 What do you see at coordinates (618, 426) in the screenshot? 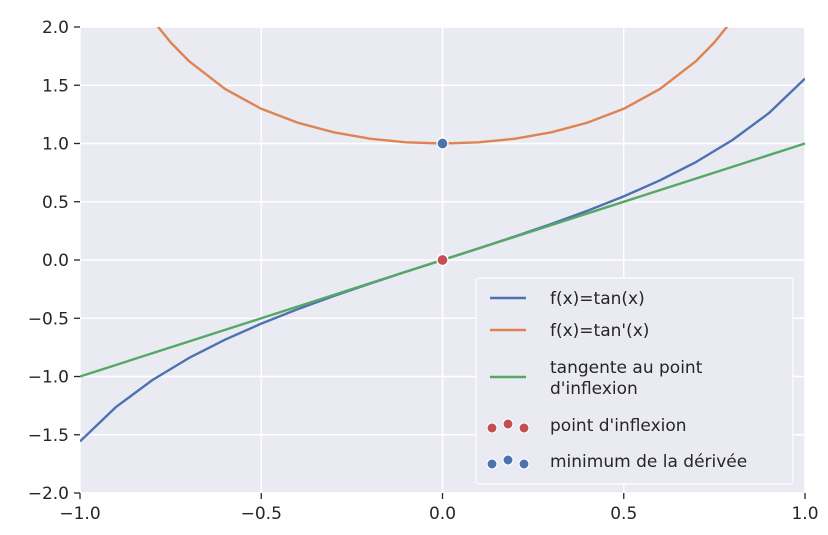
I see `legend-label-4: point d'inflexion` at bounding box center [618, 426].